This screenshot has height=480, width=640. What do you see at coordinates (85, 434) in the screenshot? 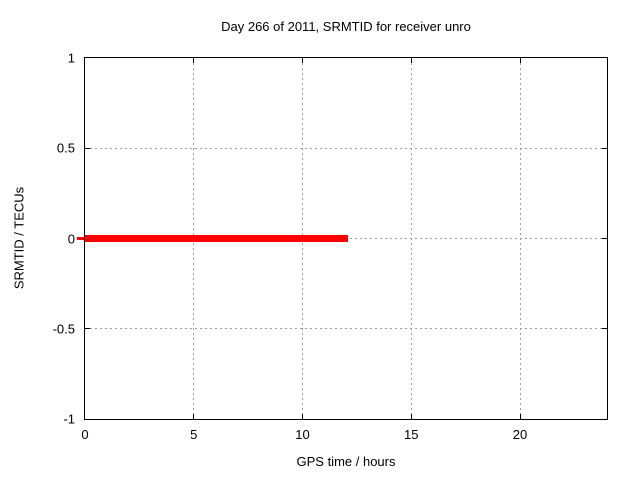
I see `x-tick-label: 0` at bounding box center [85, 434].